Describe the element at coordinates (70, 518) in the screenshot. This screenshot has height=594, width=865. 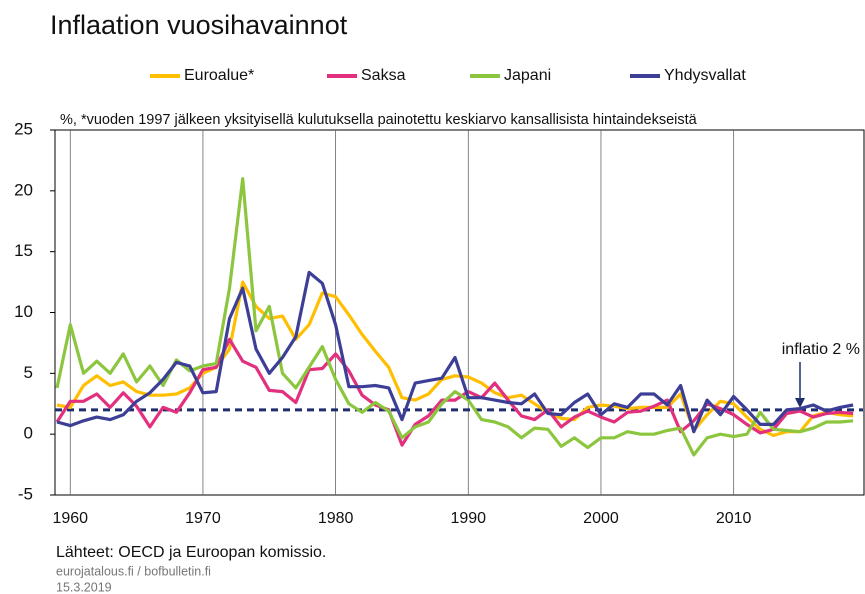
I see `x-tick-label: 1960` at that location.